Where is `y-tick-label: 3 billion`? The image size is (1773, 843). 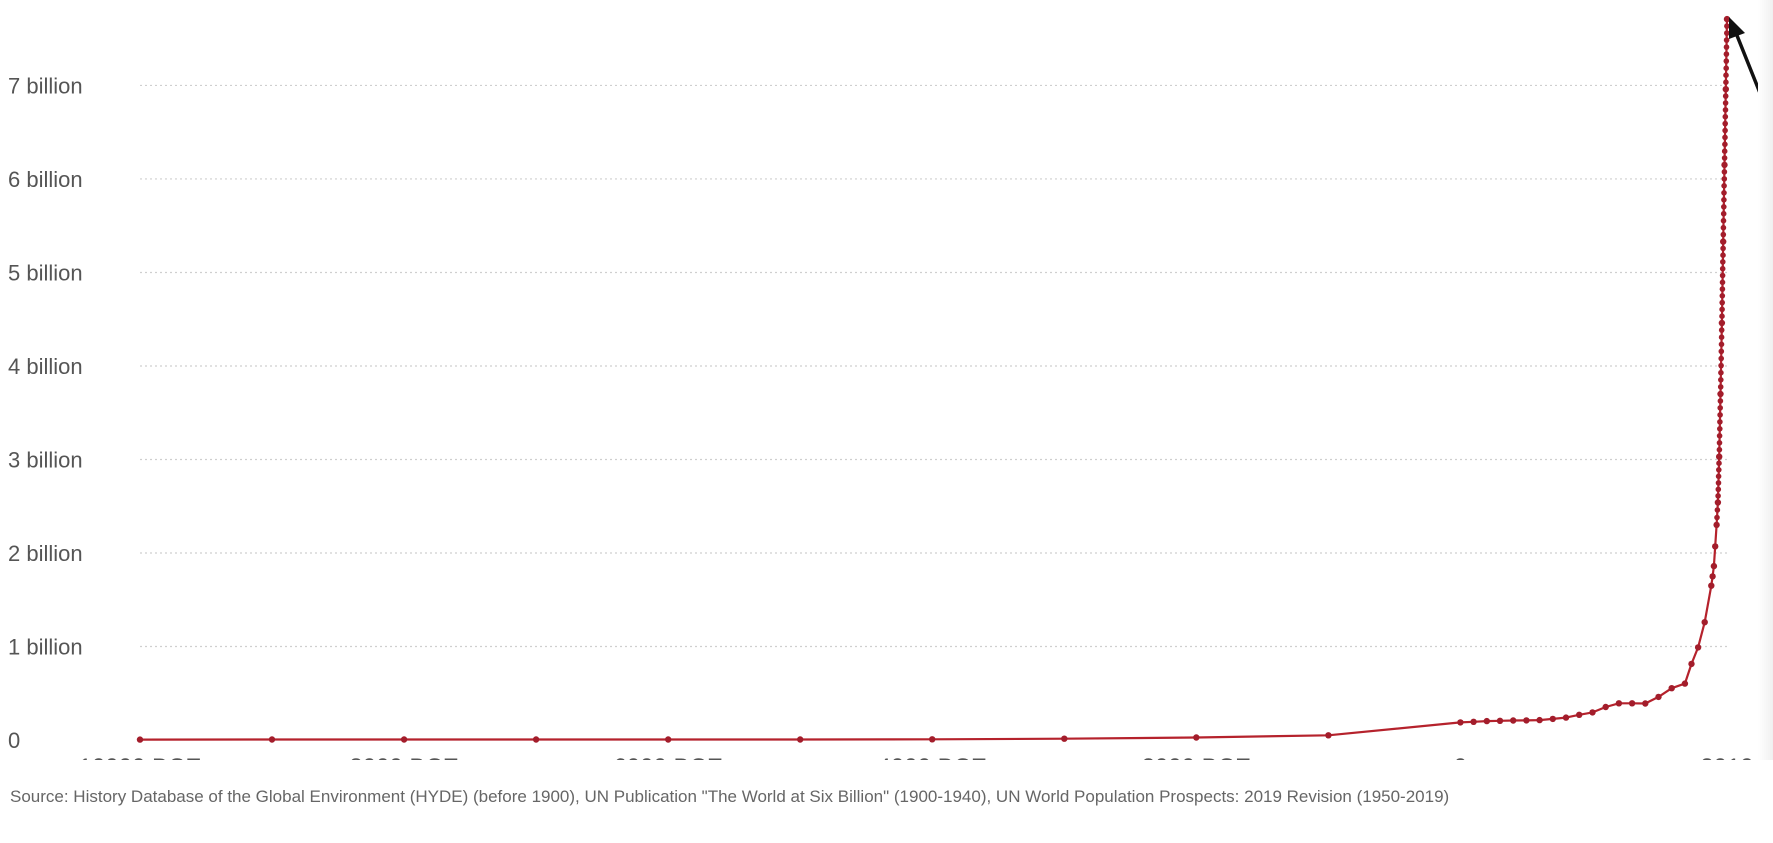 y-tick-label: 3 billion is located at coordinates (45, 459).